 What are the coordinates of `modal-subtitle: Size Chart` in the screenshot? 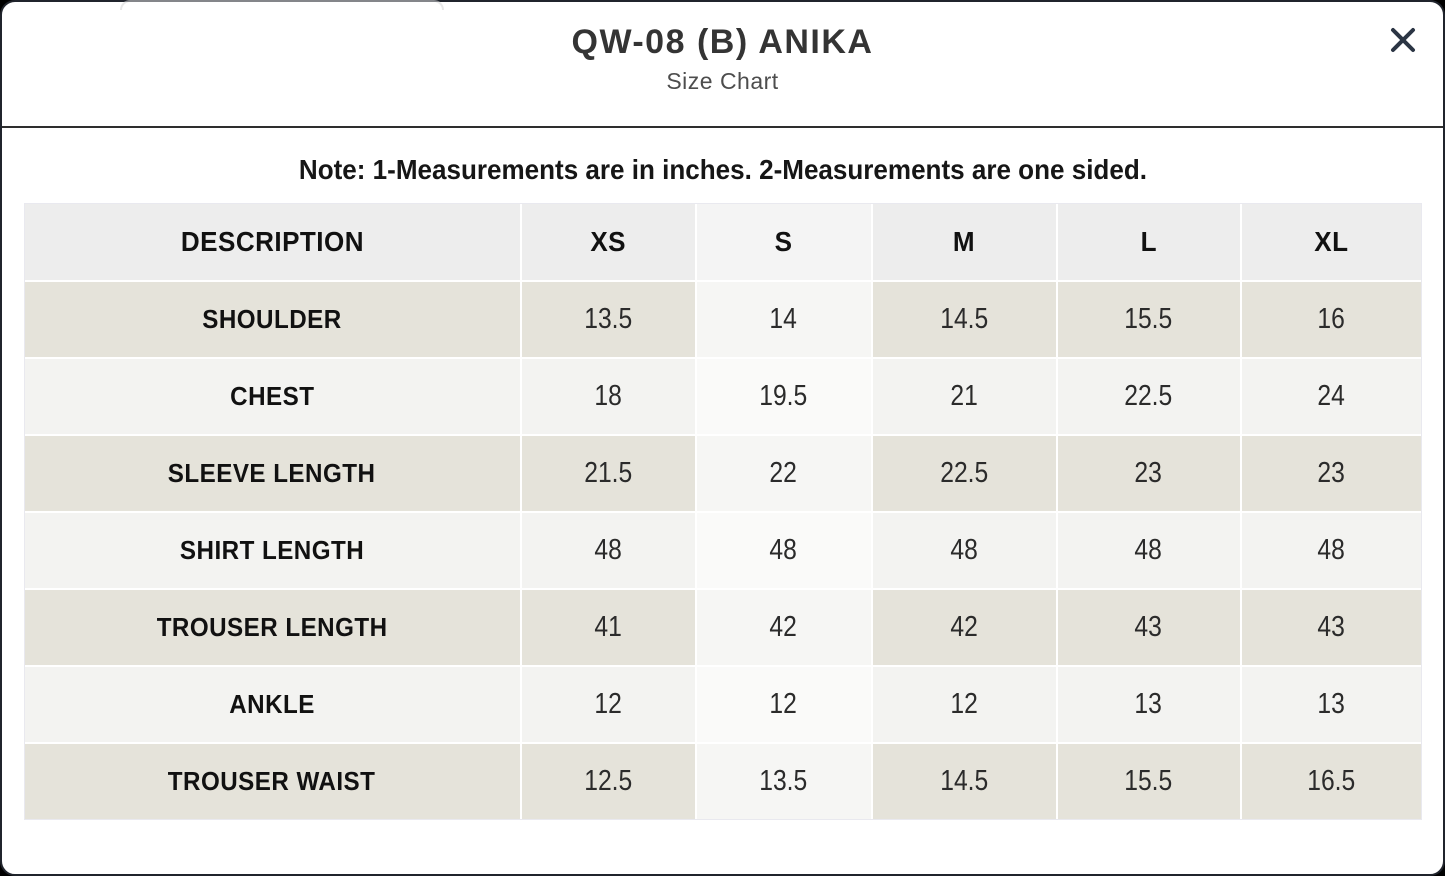 It's located at (722, 81).